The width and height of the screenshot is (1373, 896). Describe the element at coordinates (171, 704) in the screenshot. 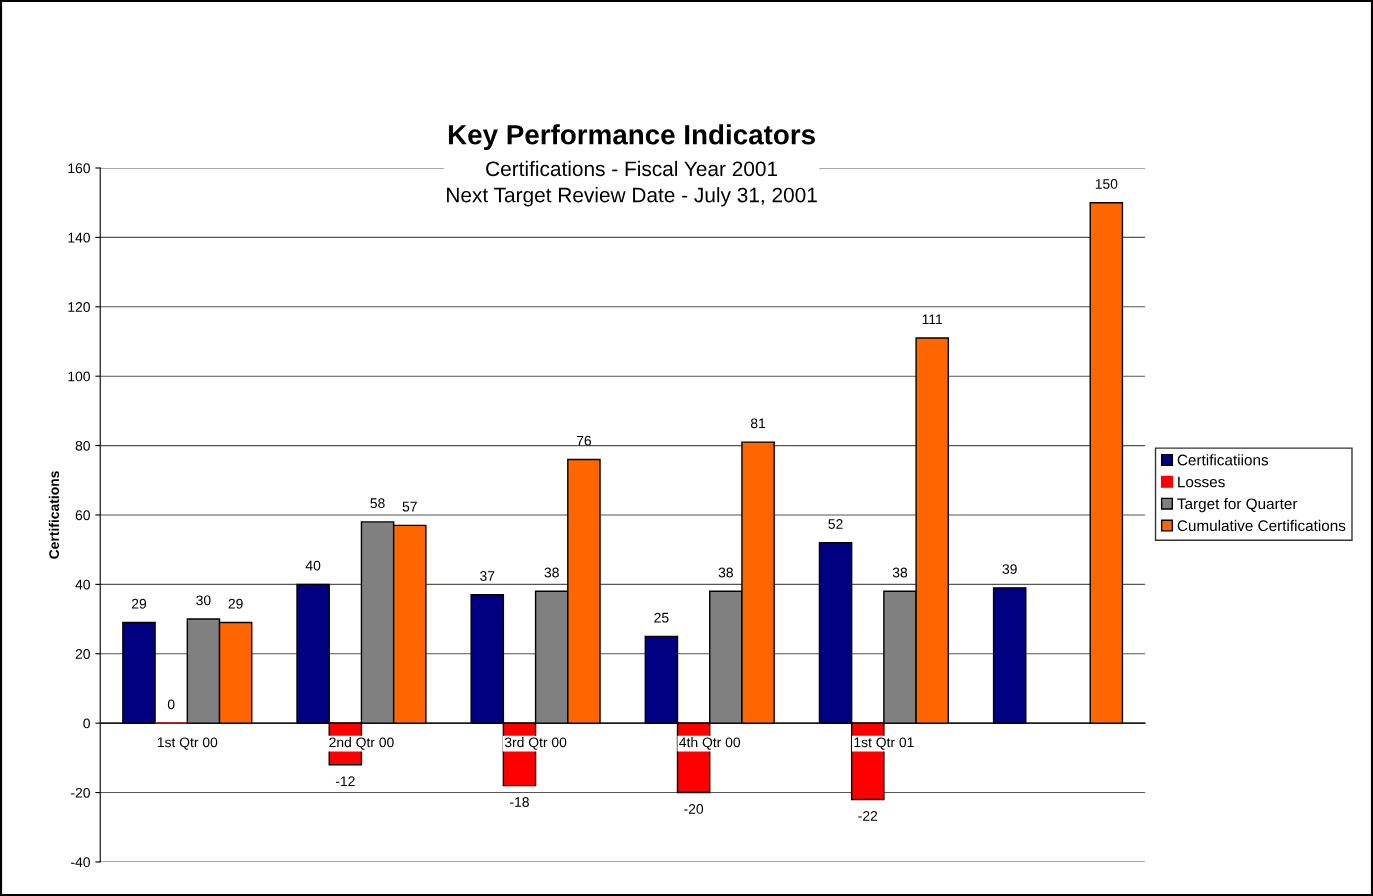

I see `data-label: 0` at that location.